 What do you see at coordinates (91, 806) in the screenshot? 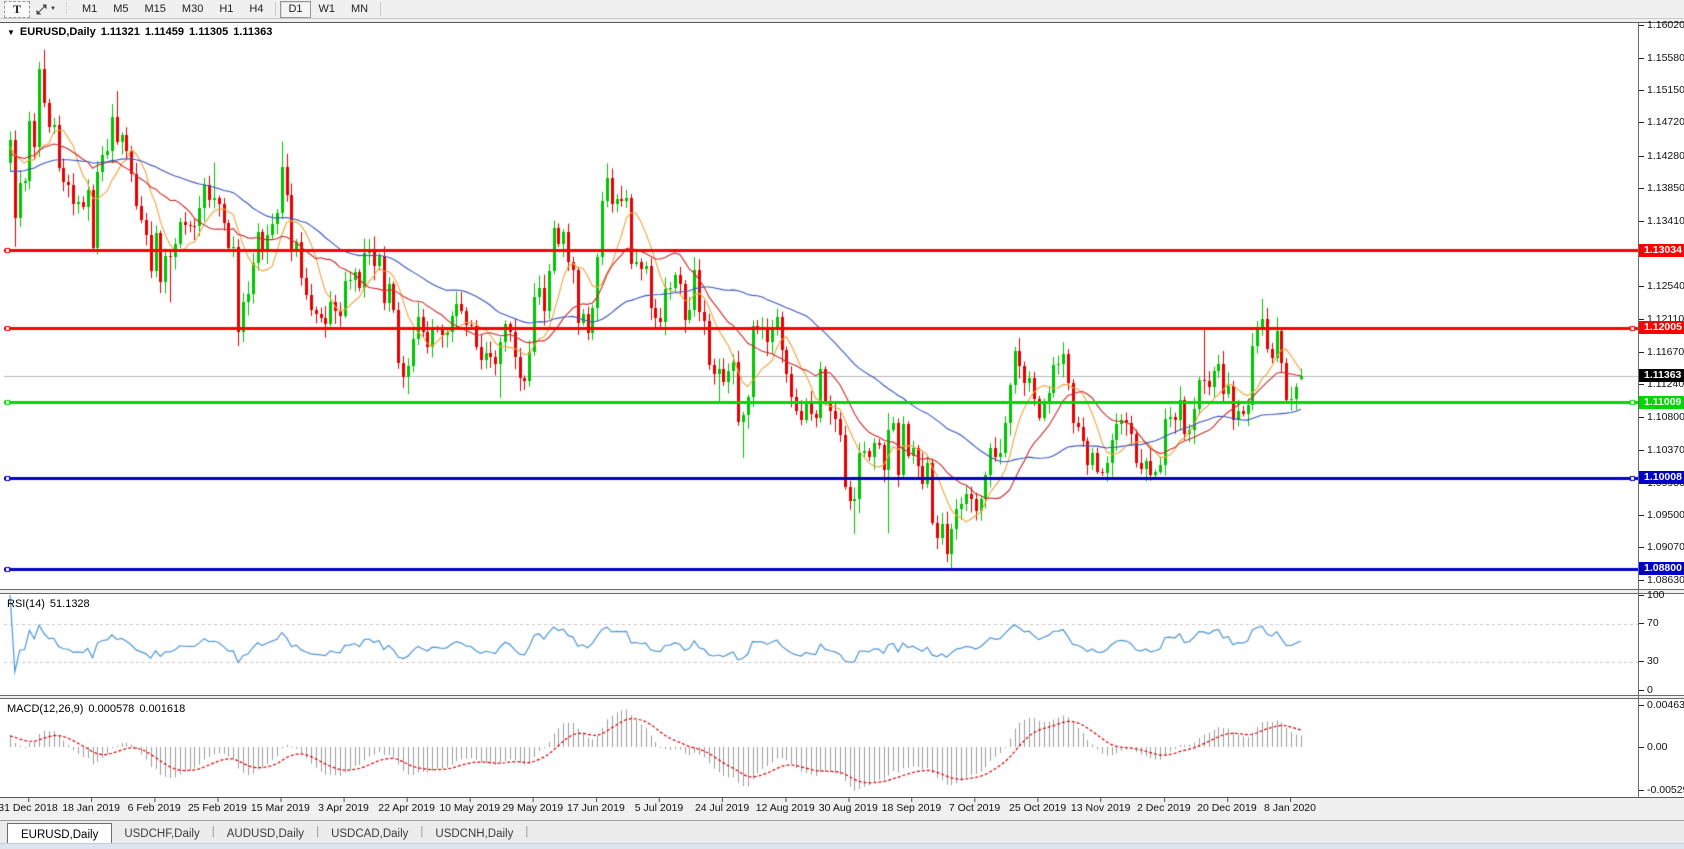
I see `time-axis-label: 18 Jan 2019` at bounding box center [91, 806].